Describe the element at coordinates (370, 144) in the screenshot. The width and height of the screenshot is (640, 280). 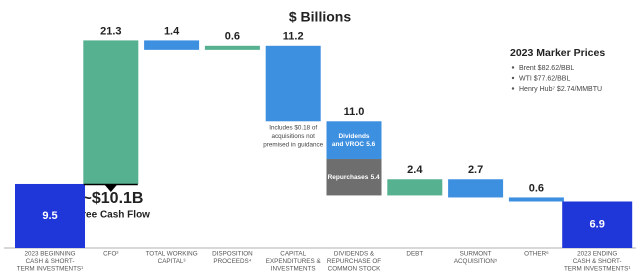
I see `segment-value: 5.6` at that location.